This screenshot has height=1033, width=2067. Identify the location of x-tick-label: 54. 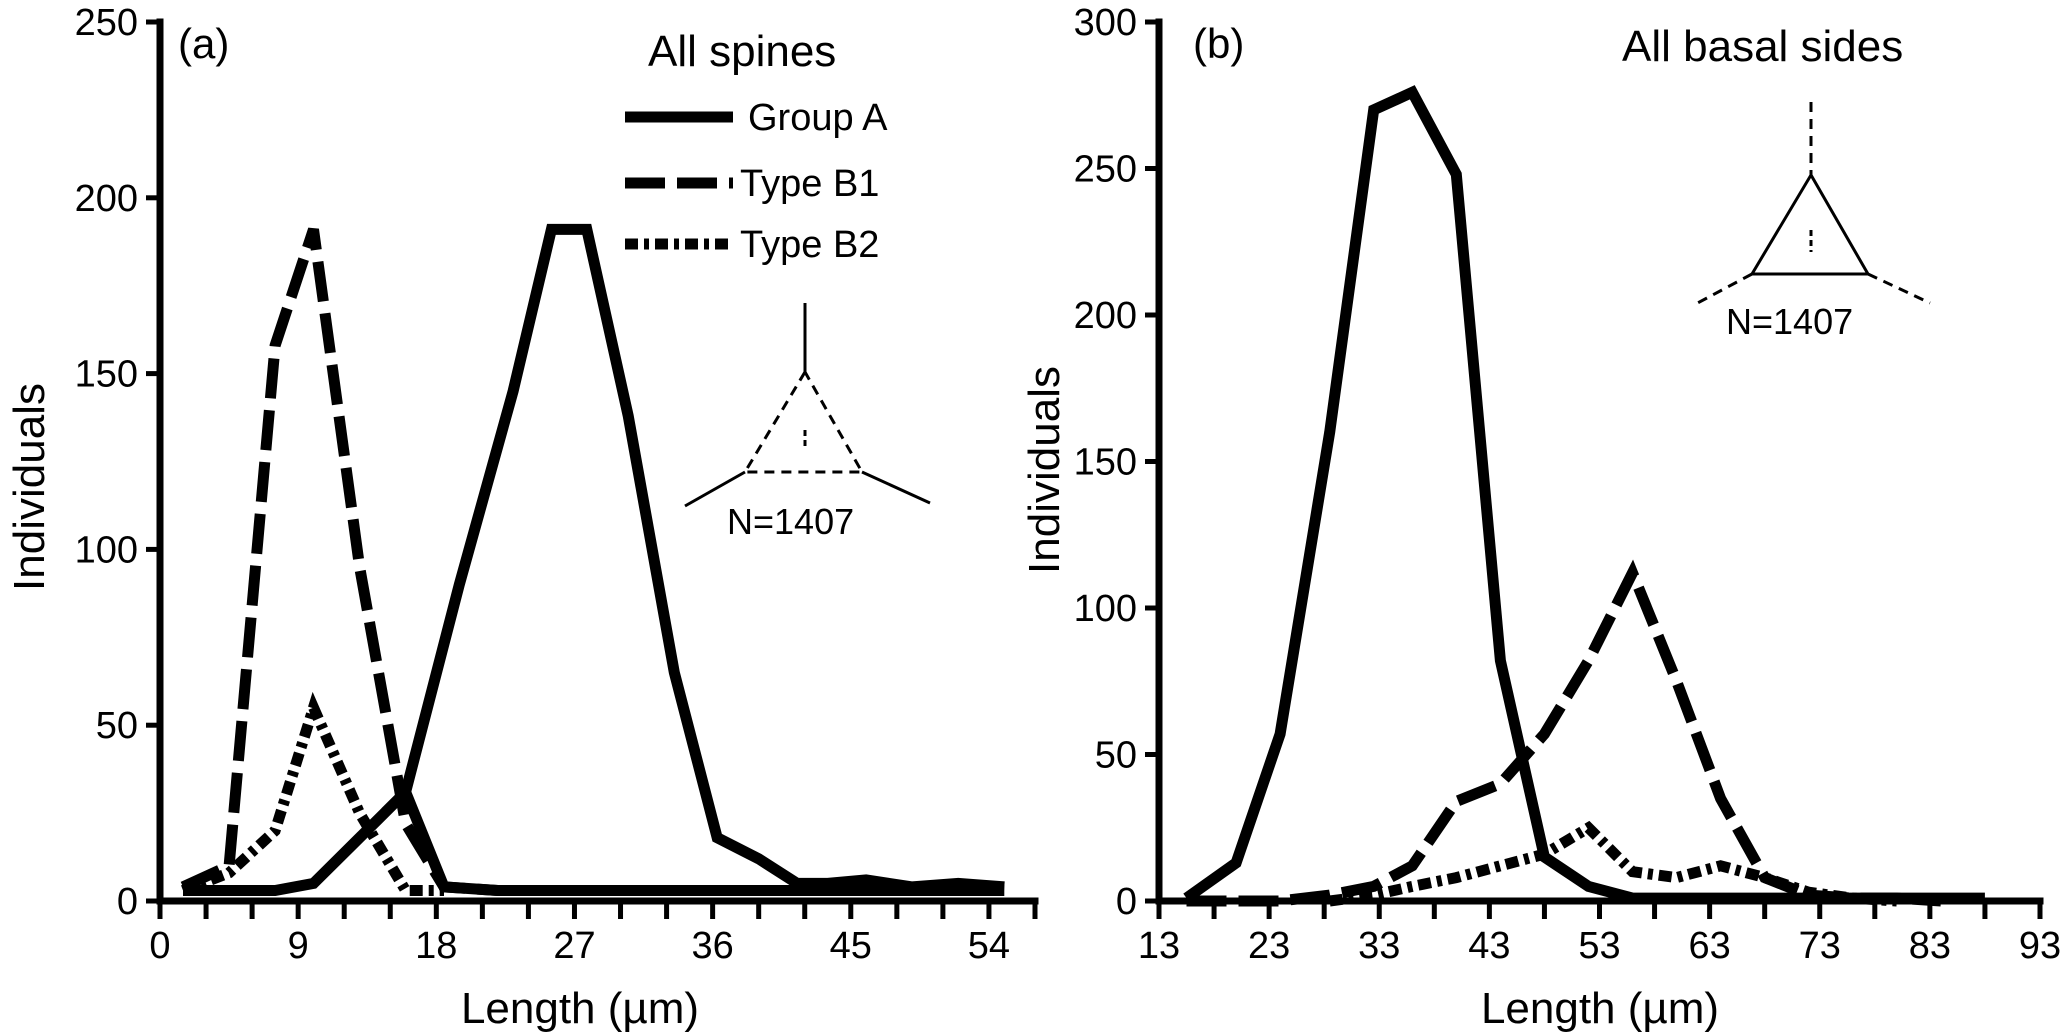
(989, 946).